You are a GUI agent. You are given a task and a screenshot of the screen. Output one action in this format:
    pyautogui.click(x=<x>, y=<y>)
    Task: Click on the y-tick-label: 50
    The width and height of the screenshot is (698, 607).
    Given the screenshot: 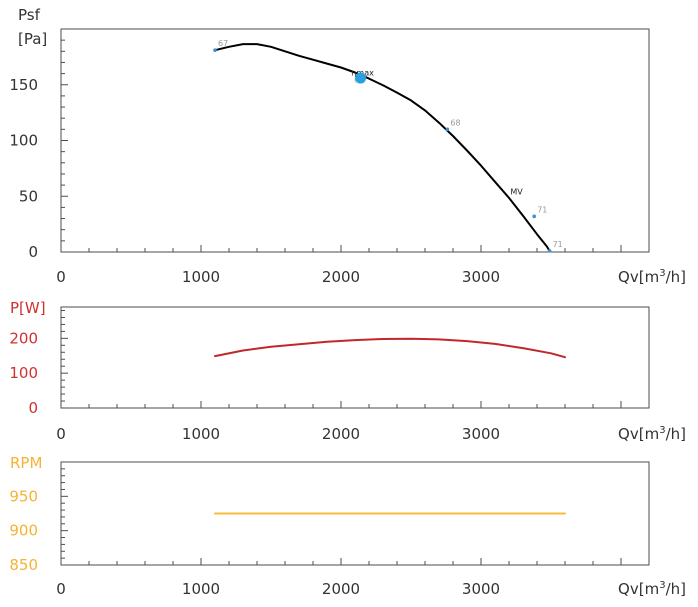 What is the action you would take?
    pyautogui.click(x=28, y=196)
    